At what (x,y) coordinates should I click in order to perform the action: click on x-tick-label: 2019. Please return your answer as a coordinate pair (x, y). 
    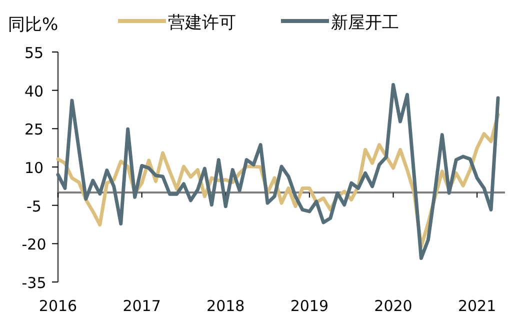
    Looking at the image, I should click on (309, 306).